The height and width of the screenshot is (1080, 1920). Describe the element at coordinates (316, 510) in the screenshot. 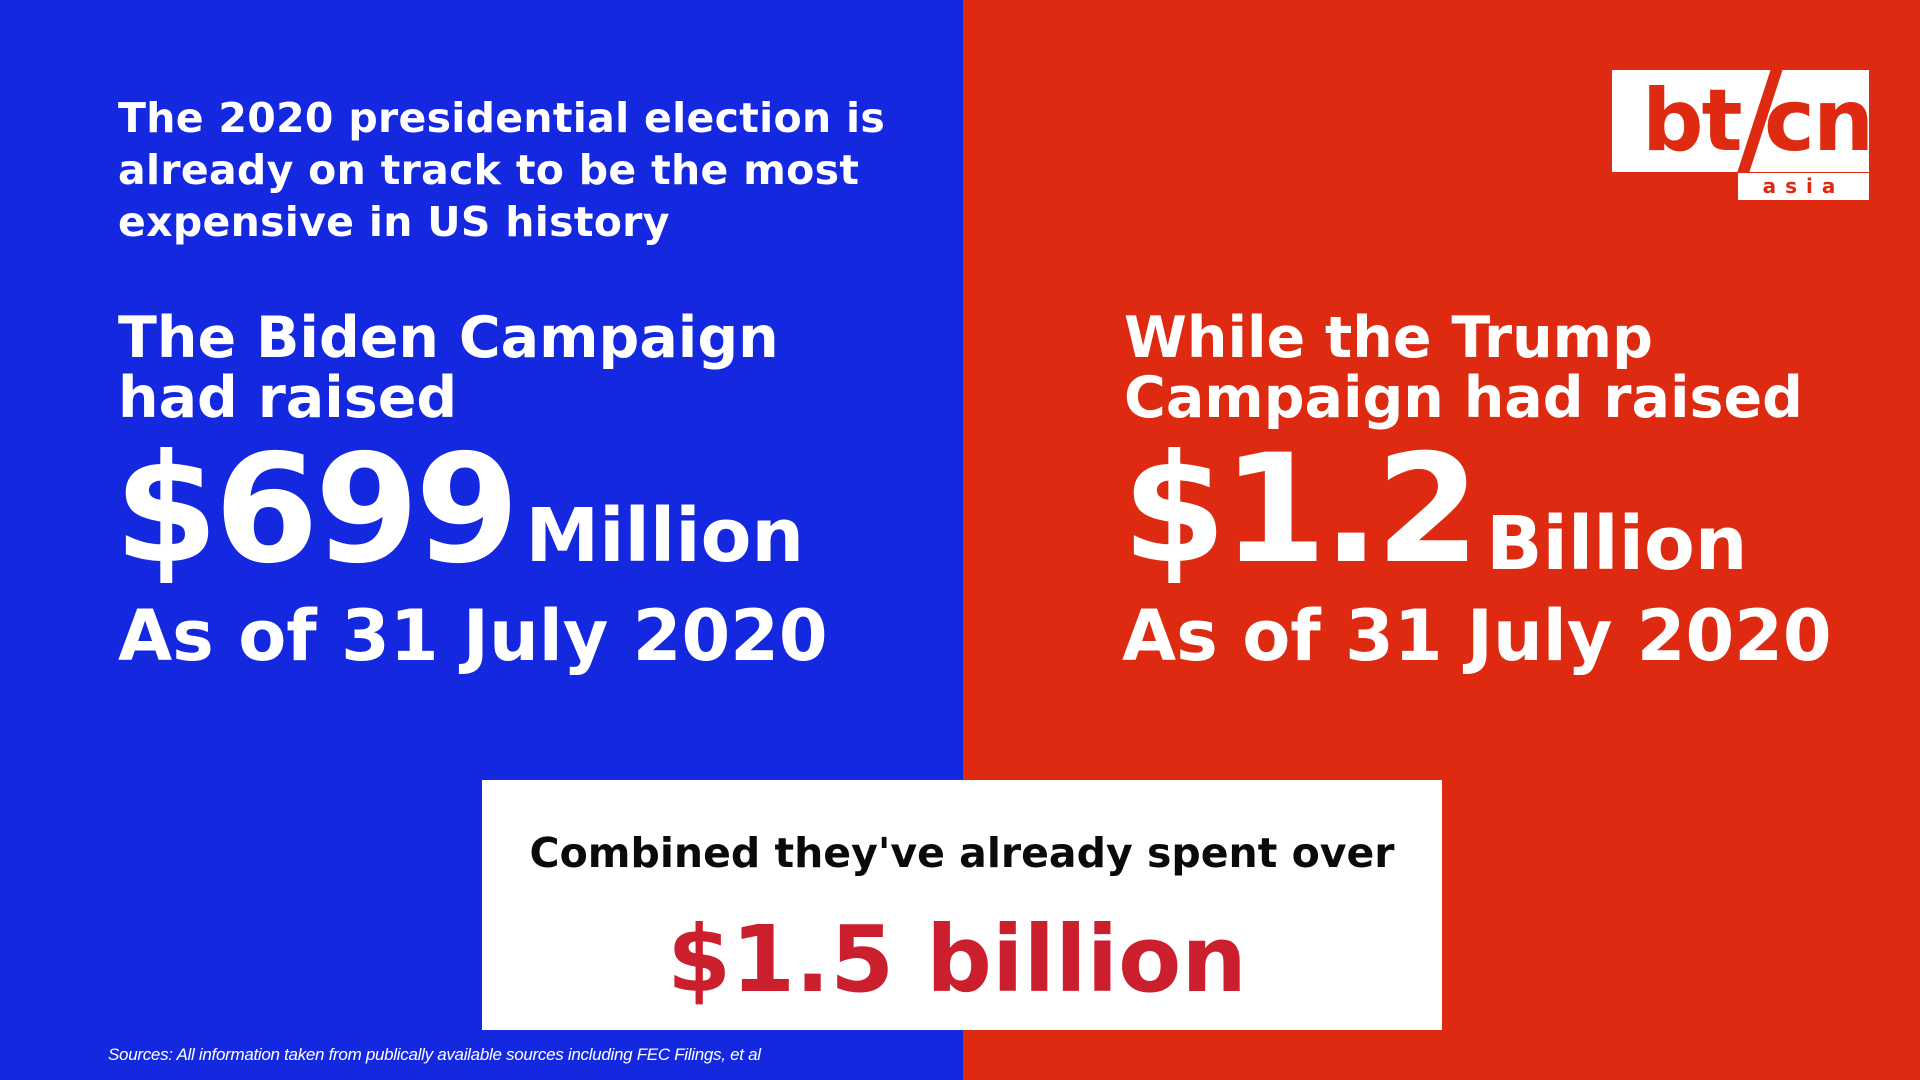

I see `biden-amount: $699` at that location.